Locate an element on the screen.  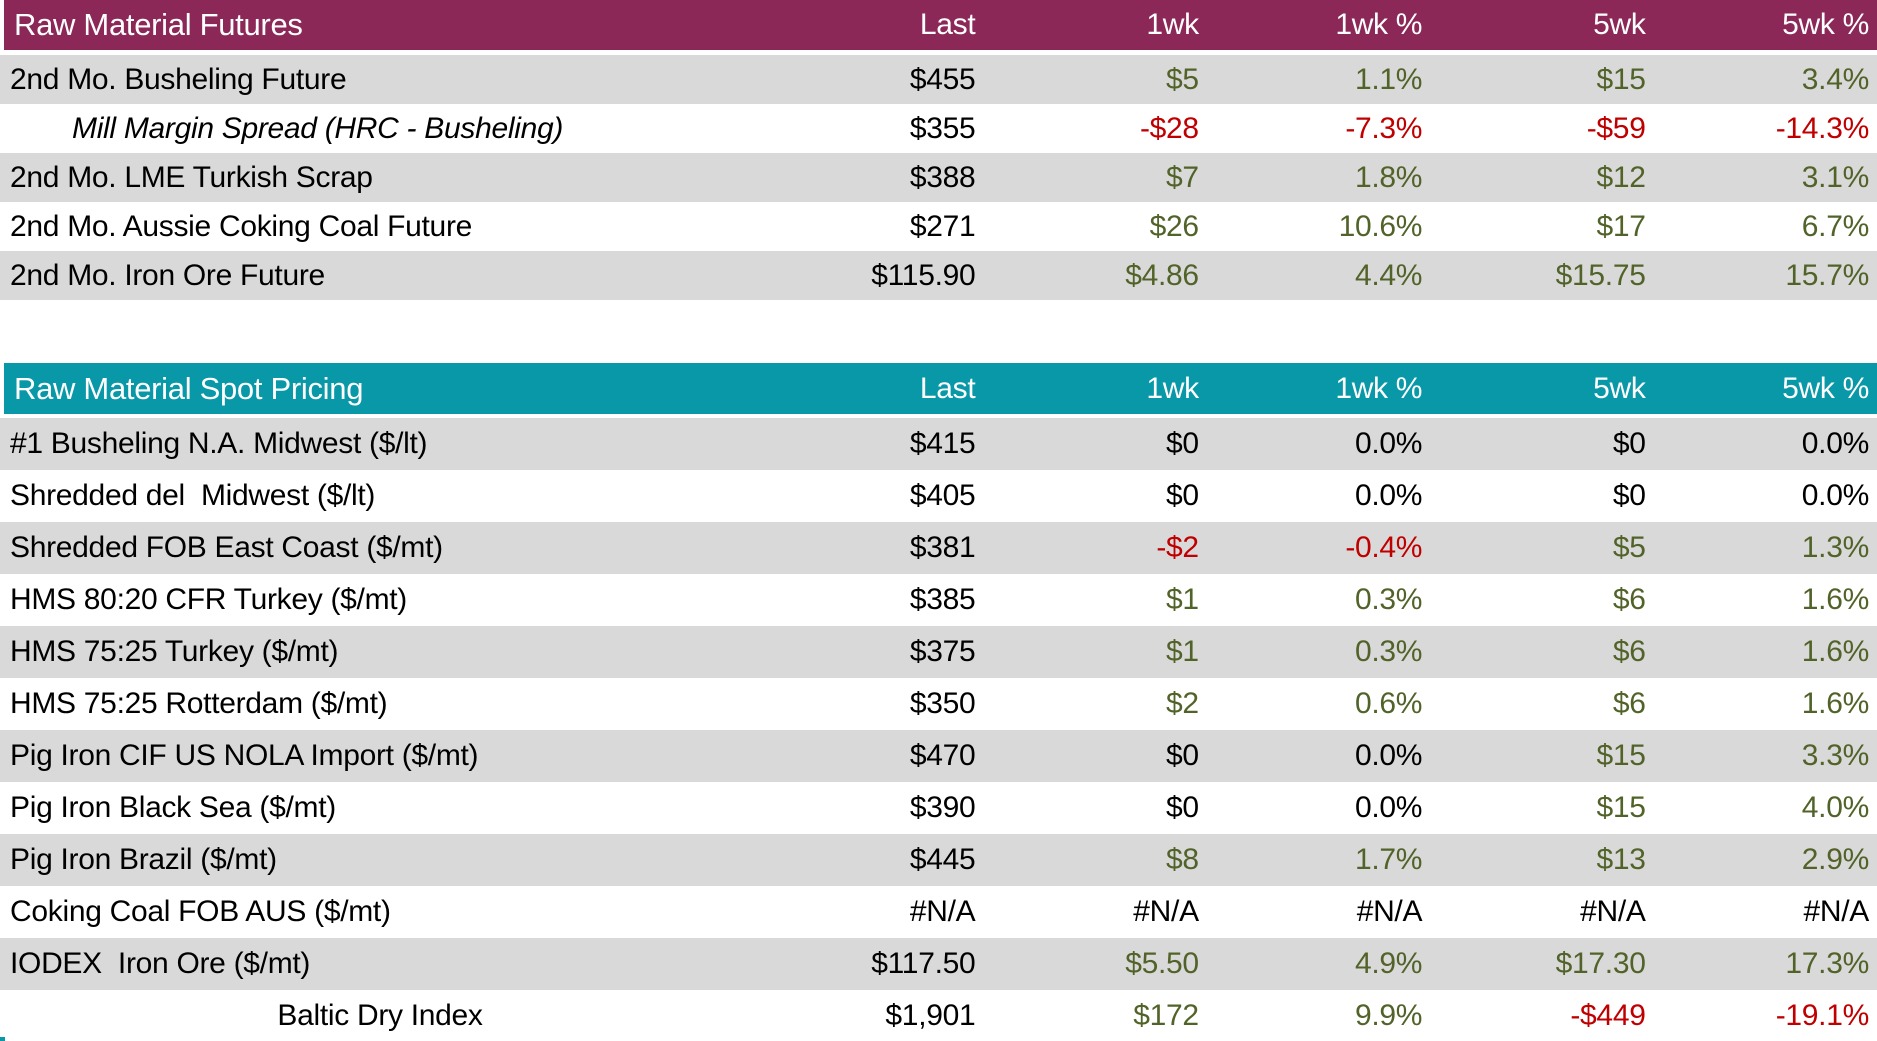
value-cell: $1 is located at coordinates (1182, 599).